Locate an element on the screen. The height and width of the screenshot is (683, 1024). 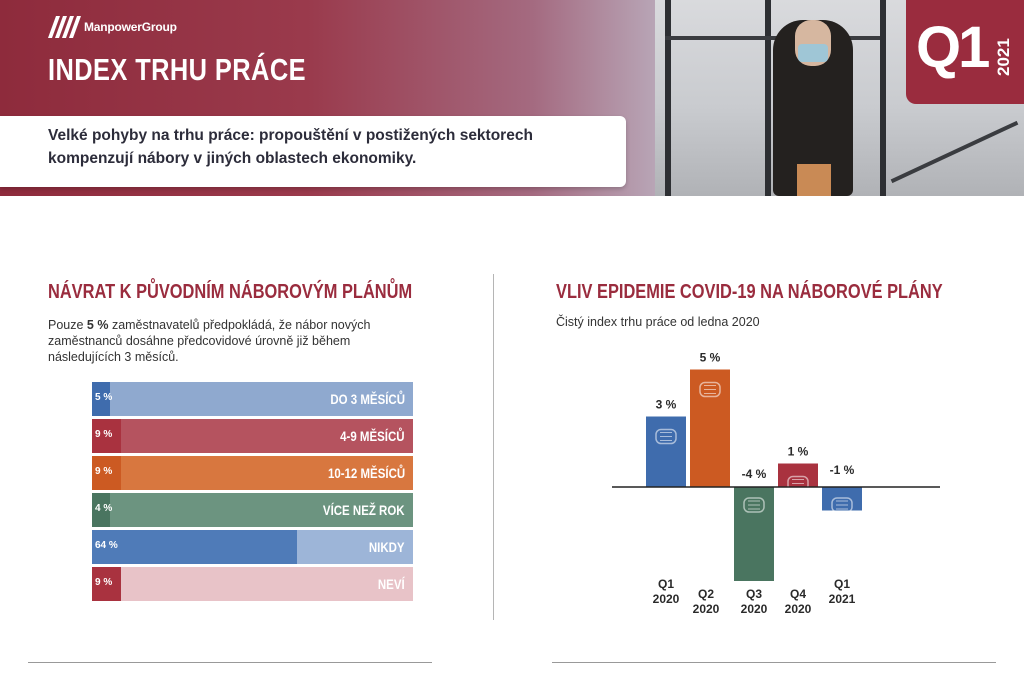
vbar-value-label: 1 % is located at coordinates (798, 452).